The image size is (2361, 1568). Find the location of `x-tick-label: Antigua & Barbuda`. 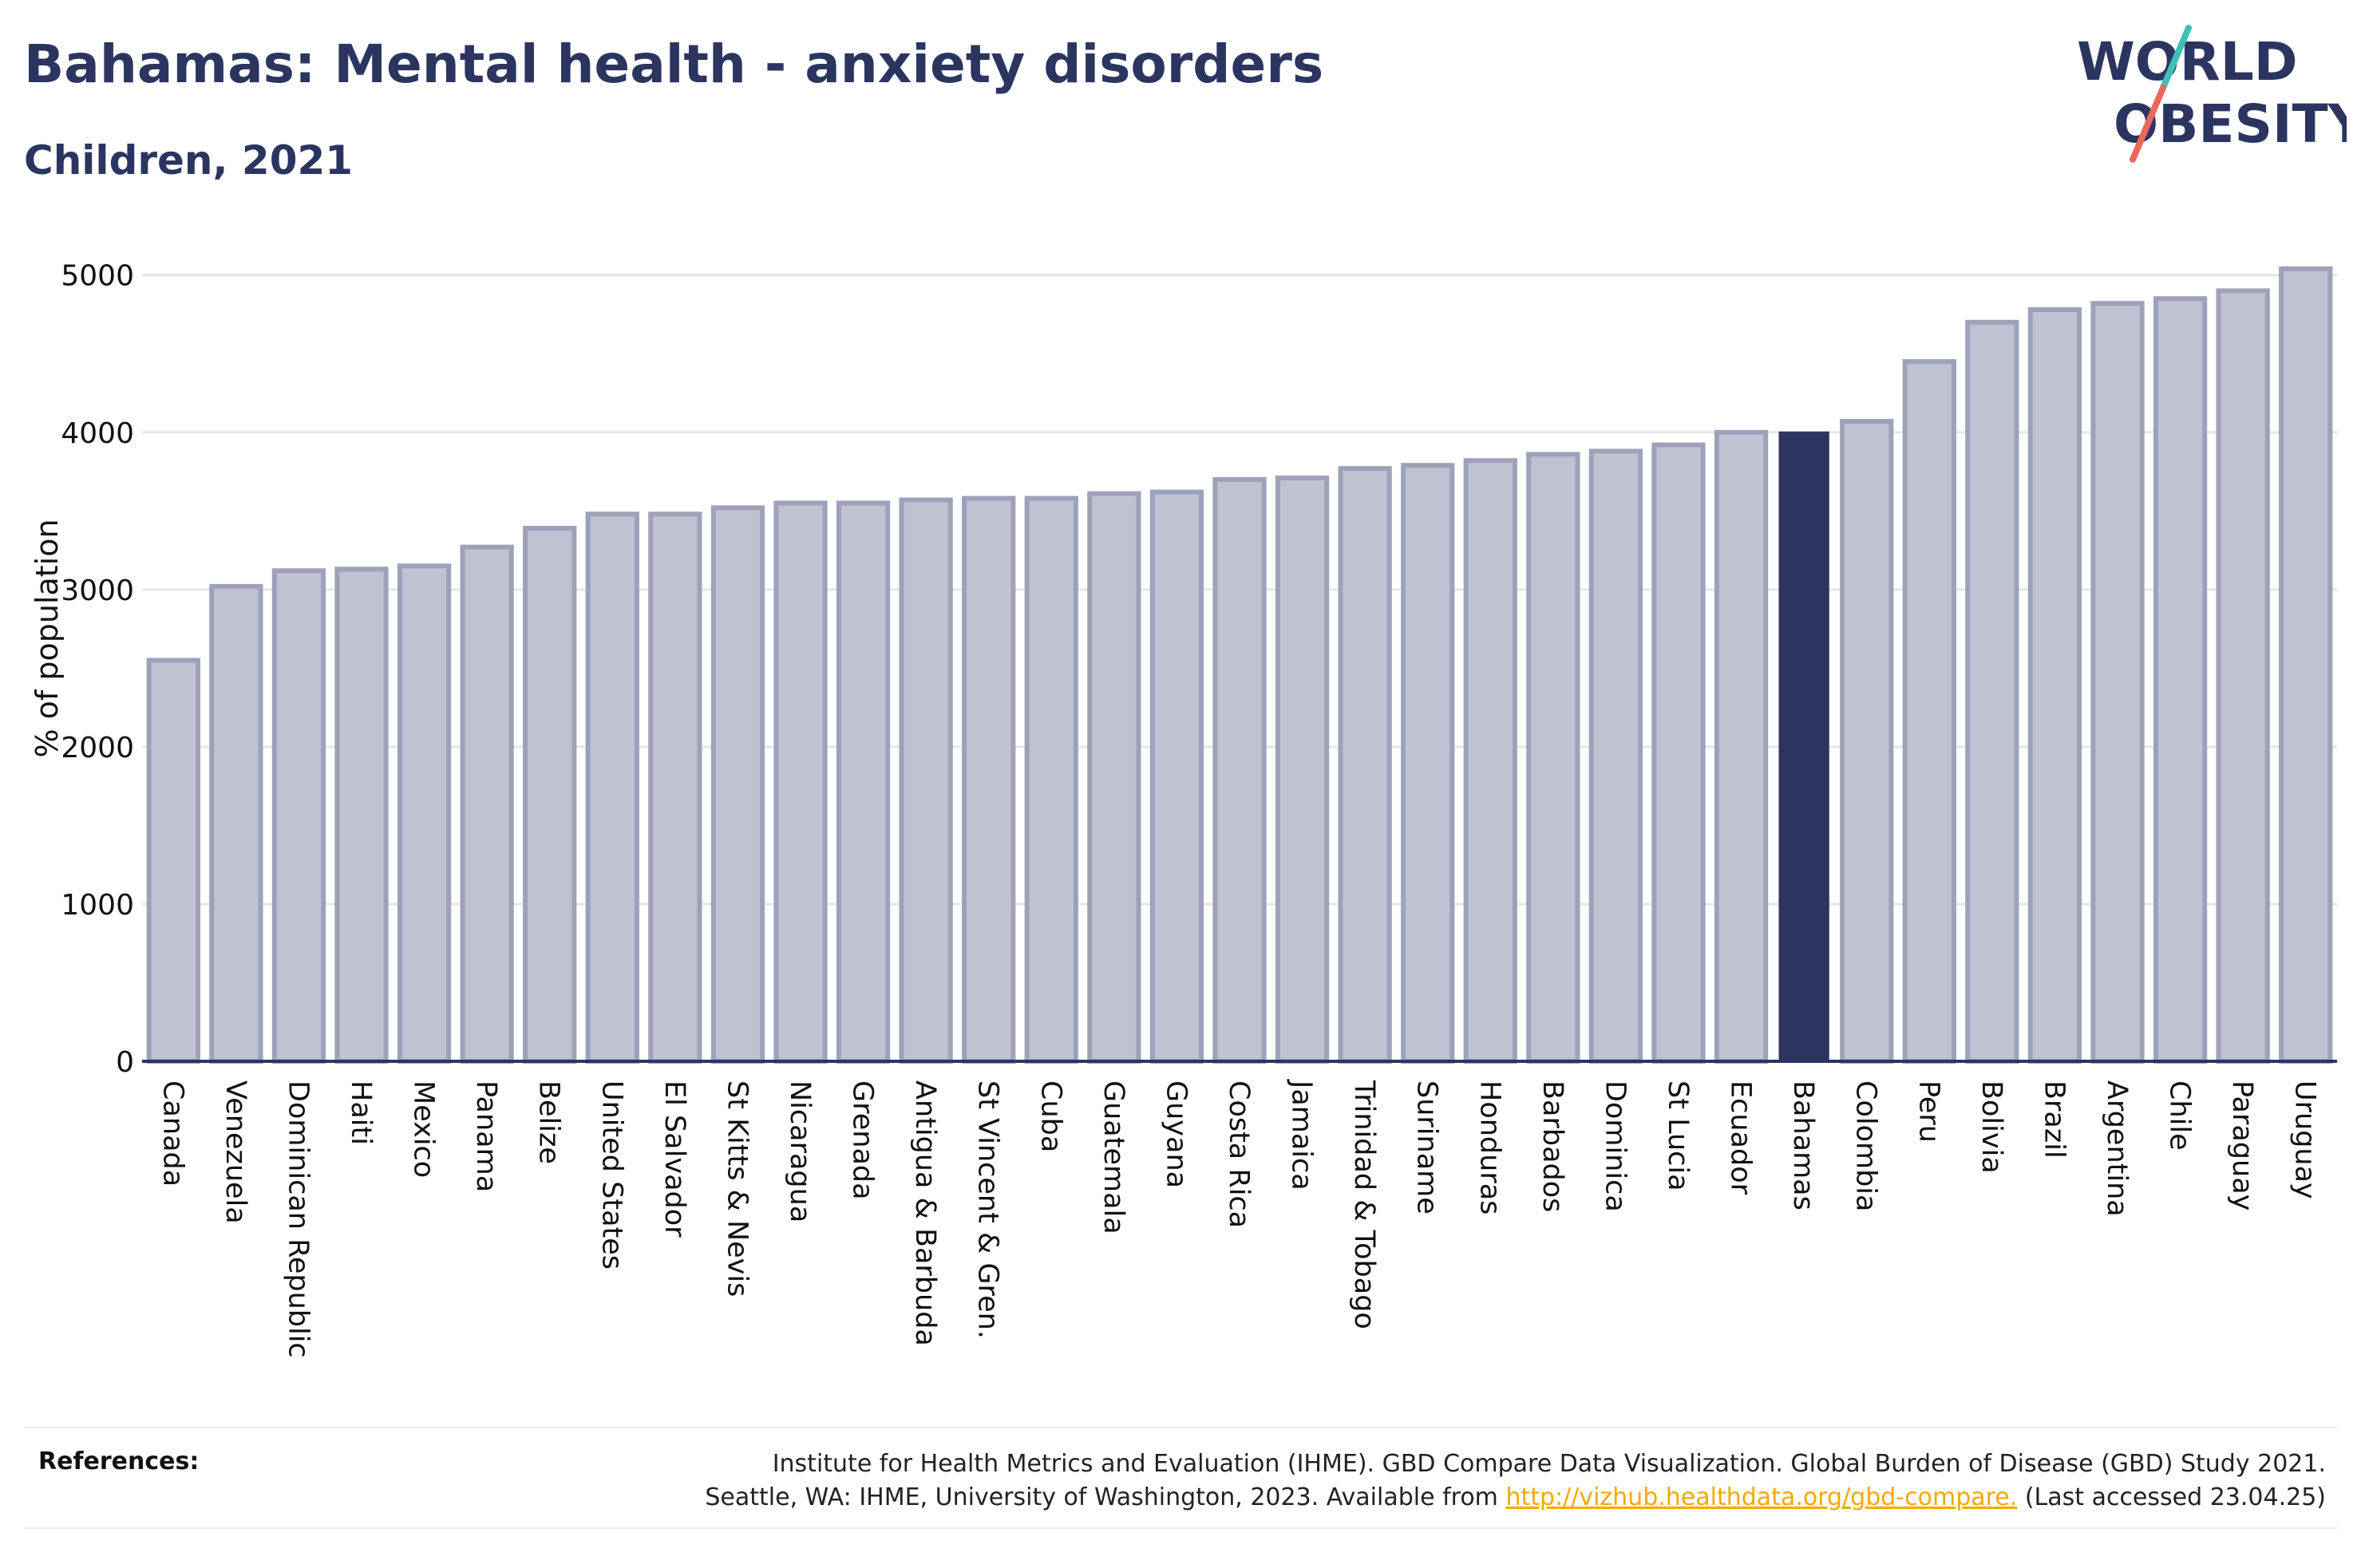

x-tick-label: Antigua & Barbuda is located at coordinates (925, 1213).